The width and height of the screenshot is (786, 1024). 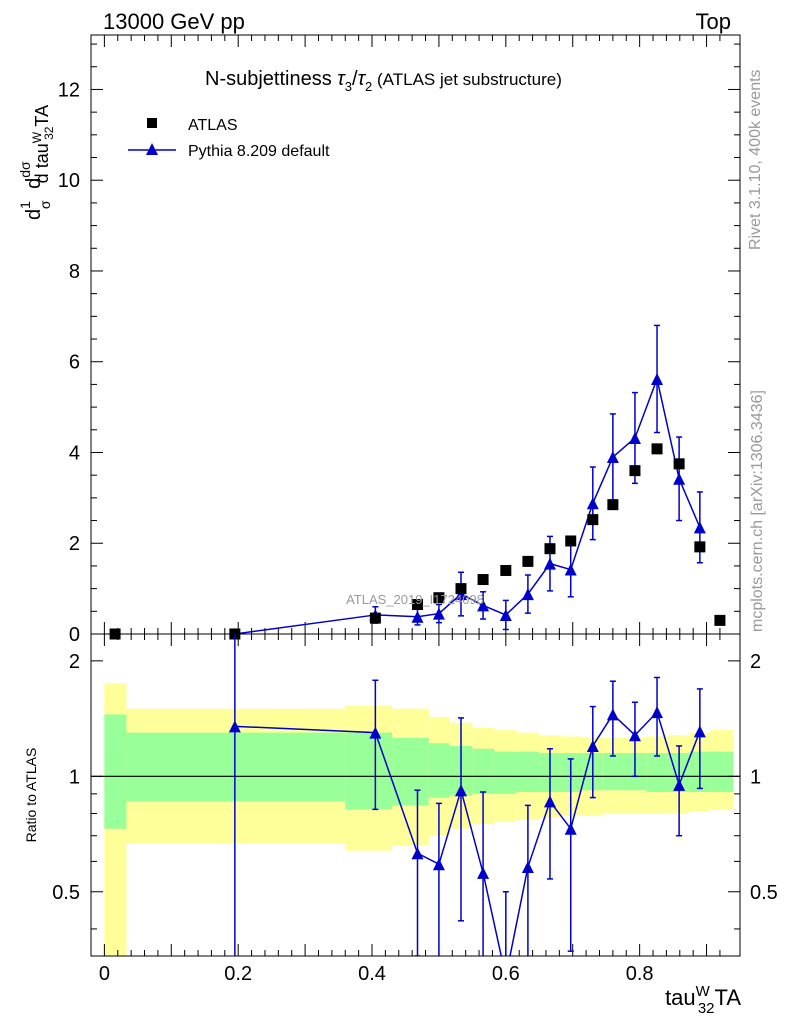 I want to click on legend-pythia-marker, so click(x=152, y=149).